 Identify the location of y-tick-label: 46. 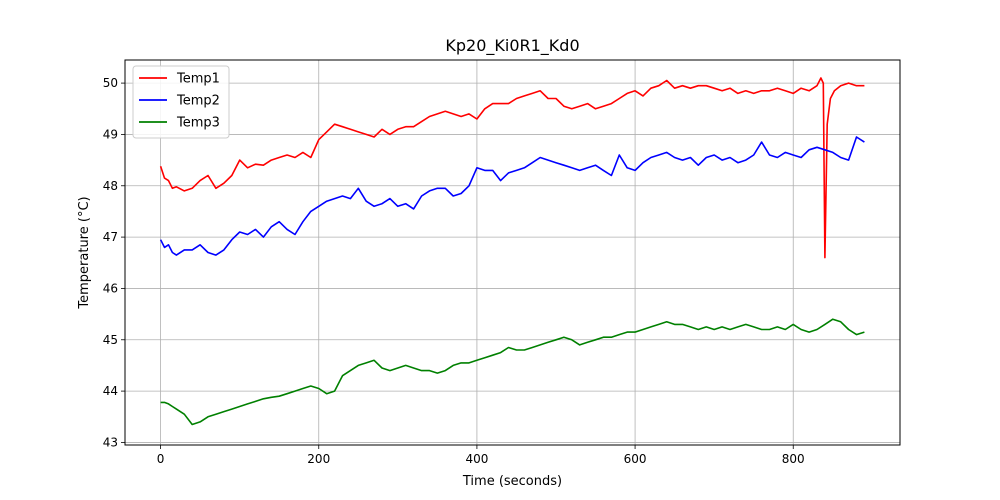
(110, 288).